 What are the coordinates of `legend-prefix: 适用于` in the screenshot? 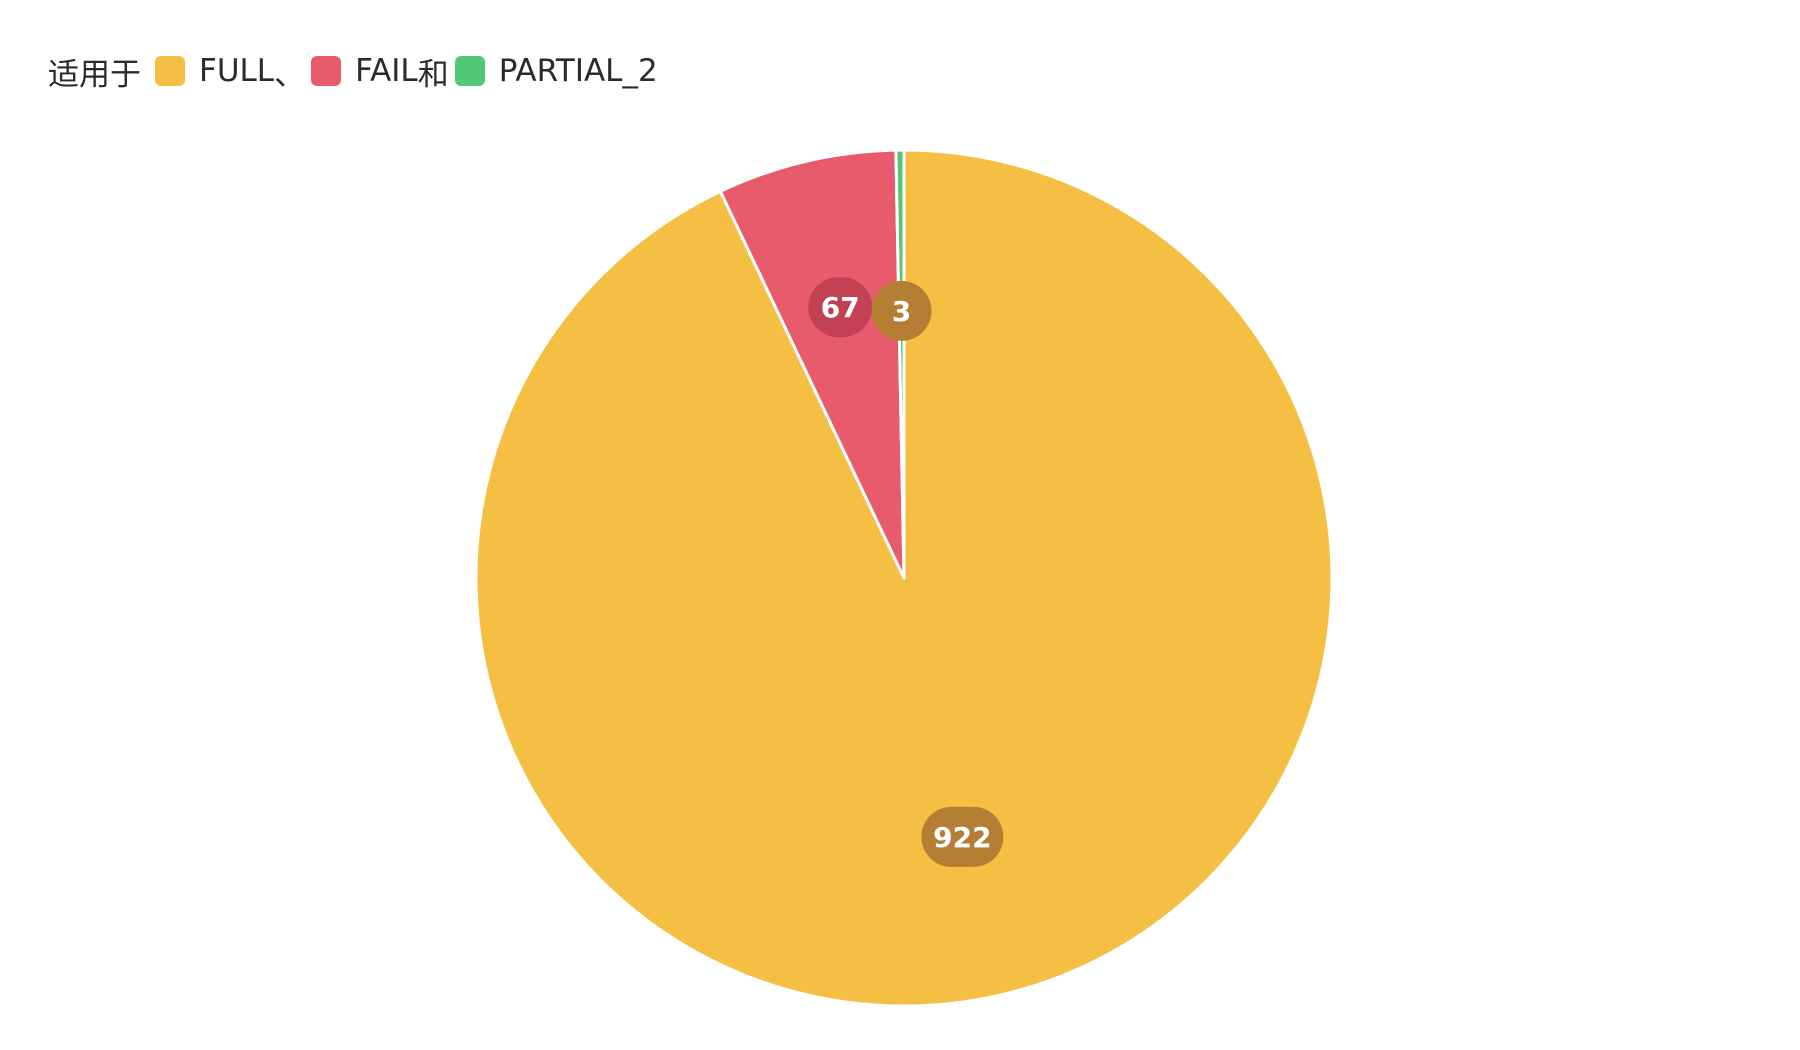 It's located at (94, 74).